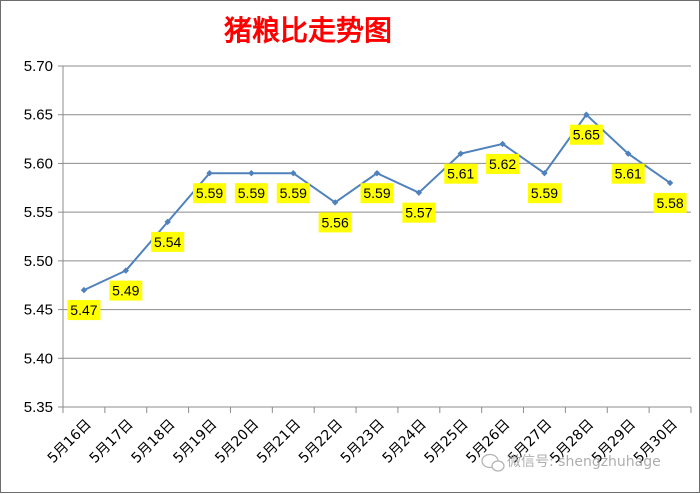  What do you see at coordinates (321, 442) in the screenshot?
I see `x-tick-label: 5月22日` at bounding box center [321, 442].